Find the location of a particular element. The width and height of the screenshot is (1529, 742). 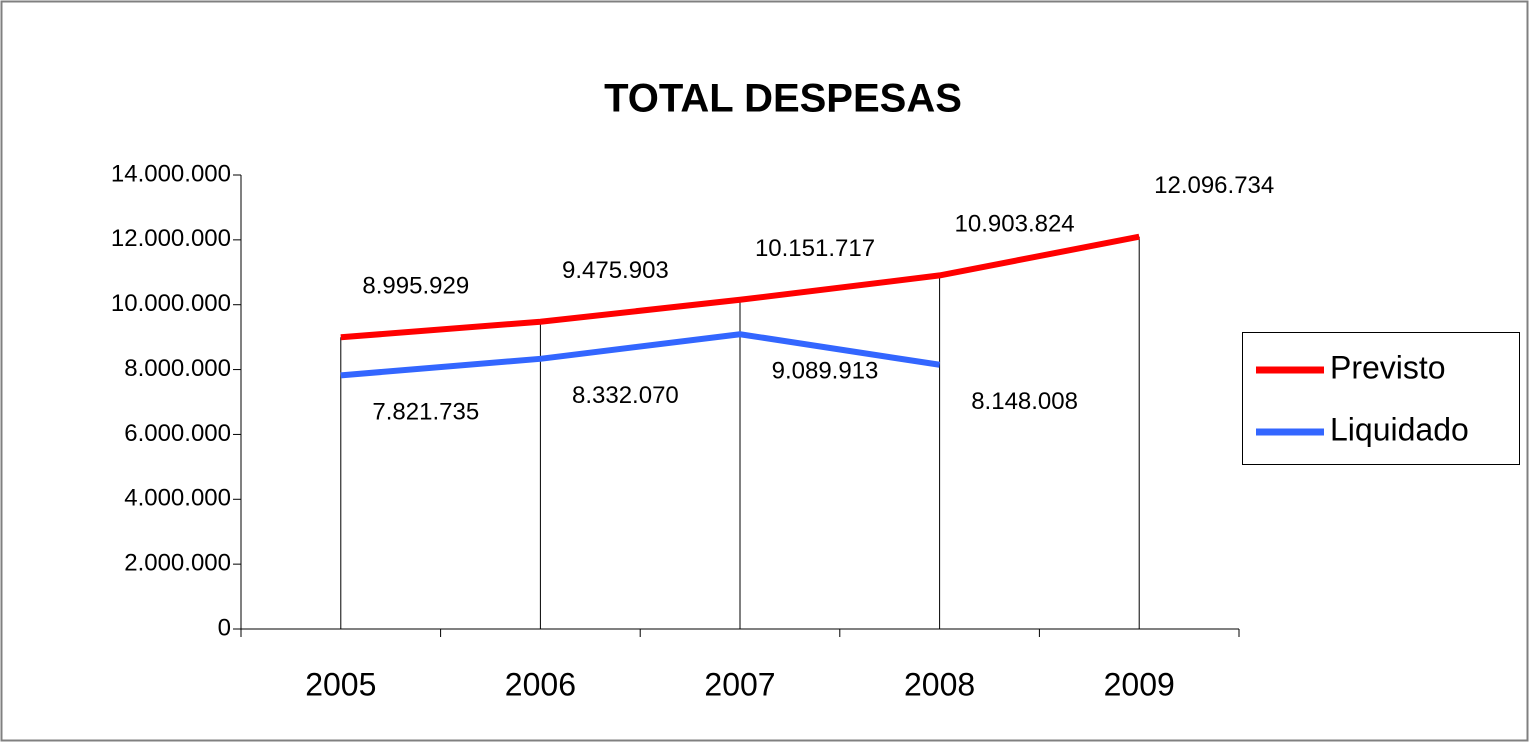

x-tick-label: 2006 is located at coordinates (540, 684).